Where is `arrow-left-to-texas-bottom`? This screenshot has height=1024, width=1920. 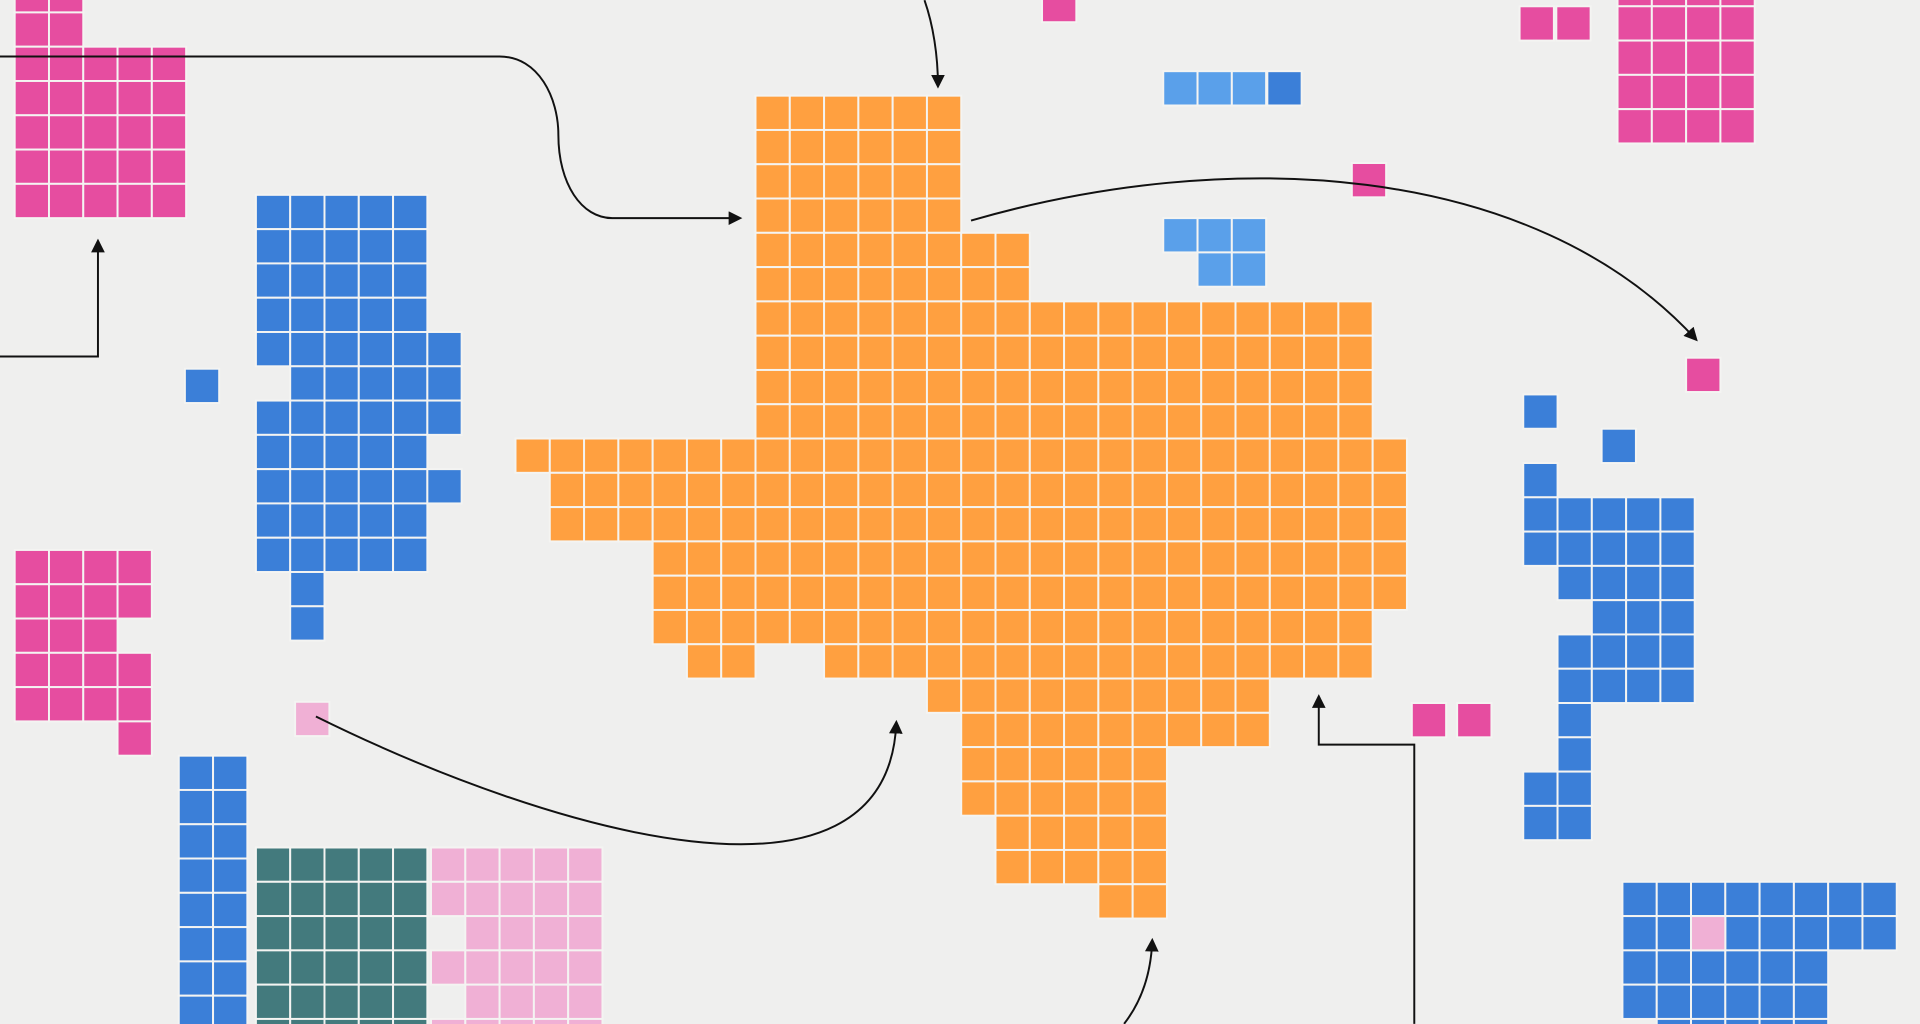
arrow-left-to-texas-bottom is located at coordinates (609, 780).